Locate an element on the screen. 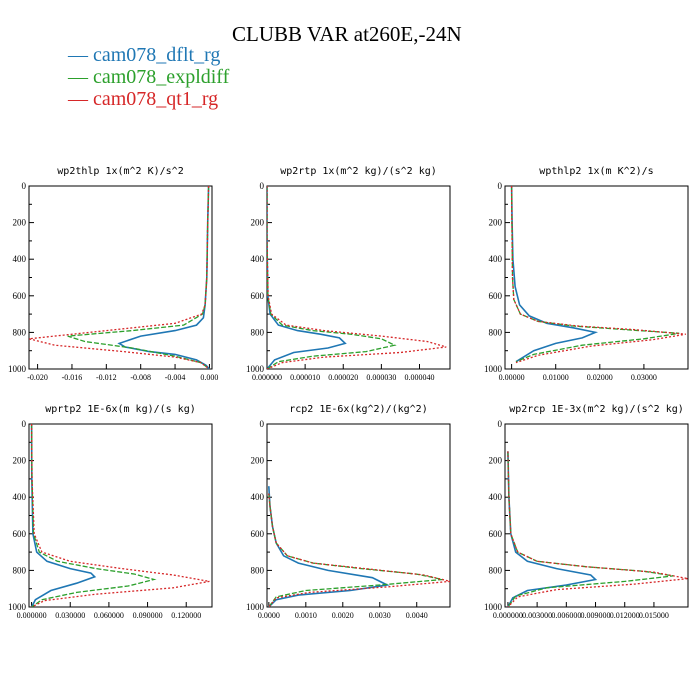  x-tick-label: 0.000030 is located at coordinates (381, 377).